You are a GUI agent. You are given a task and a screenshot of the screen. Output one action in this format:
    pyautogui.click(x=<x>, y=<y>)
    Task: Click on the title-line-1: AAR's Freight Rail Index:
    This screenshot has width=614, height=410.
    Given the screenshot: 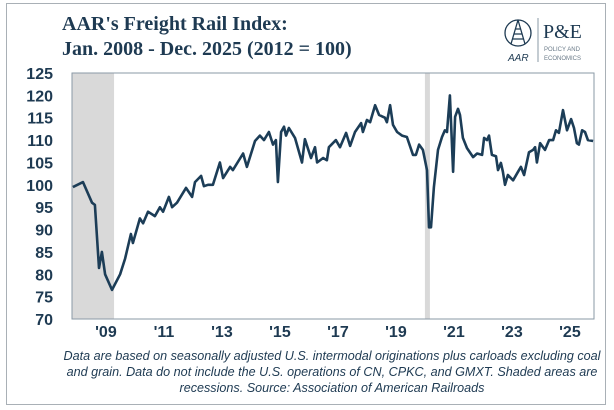 What is the action you would take?
    pyautogui.click(x=175, y=24)
    